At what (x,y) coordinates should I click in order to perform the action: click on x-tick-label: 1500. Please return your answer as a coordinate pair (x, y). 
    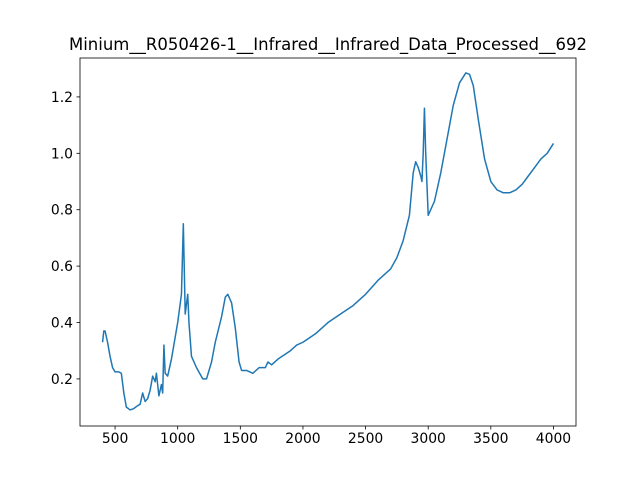
    Looking at the image, I should click on (240, 439).